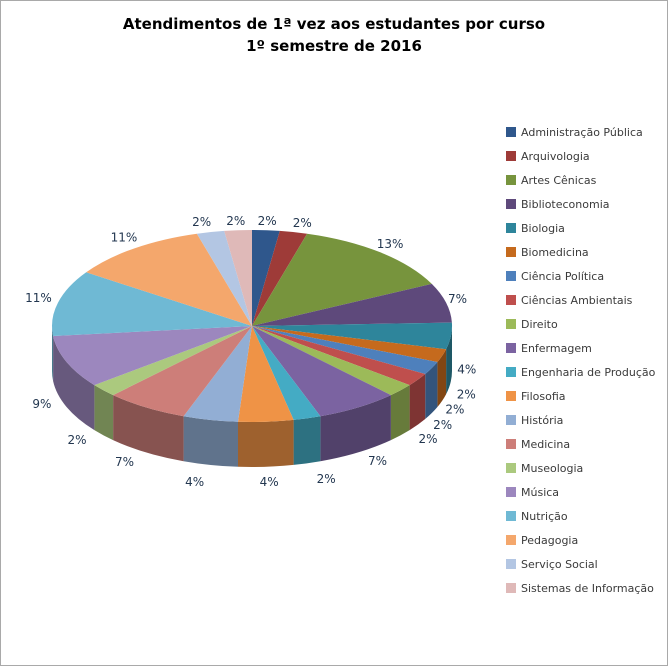  I want to click on legend-item: Enfermagem, so click(580, 348).